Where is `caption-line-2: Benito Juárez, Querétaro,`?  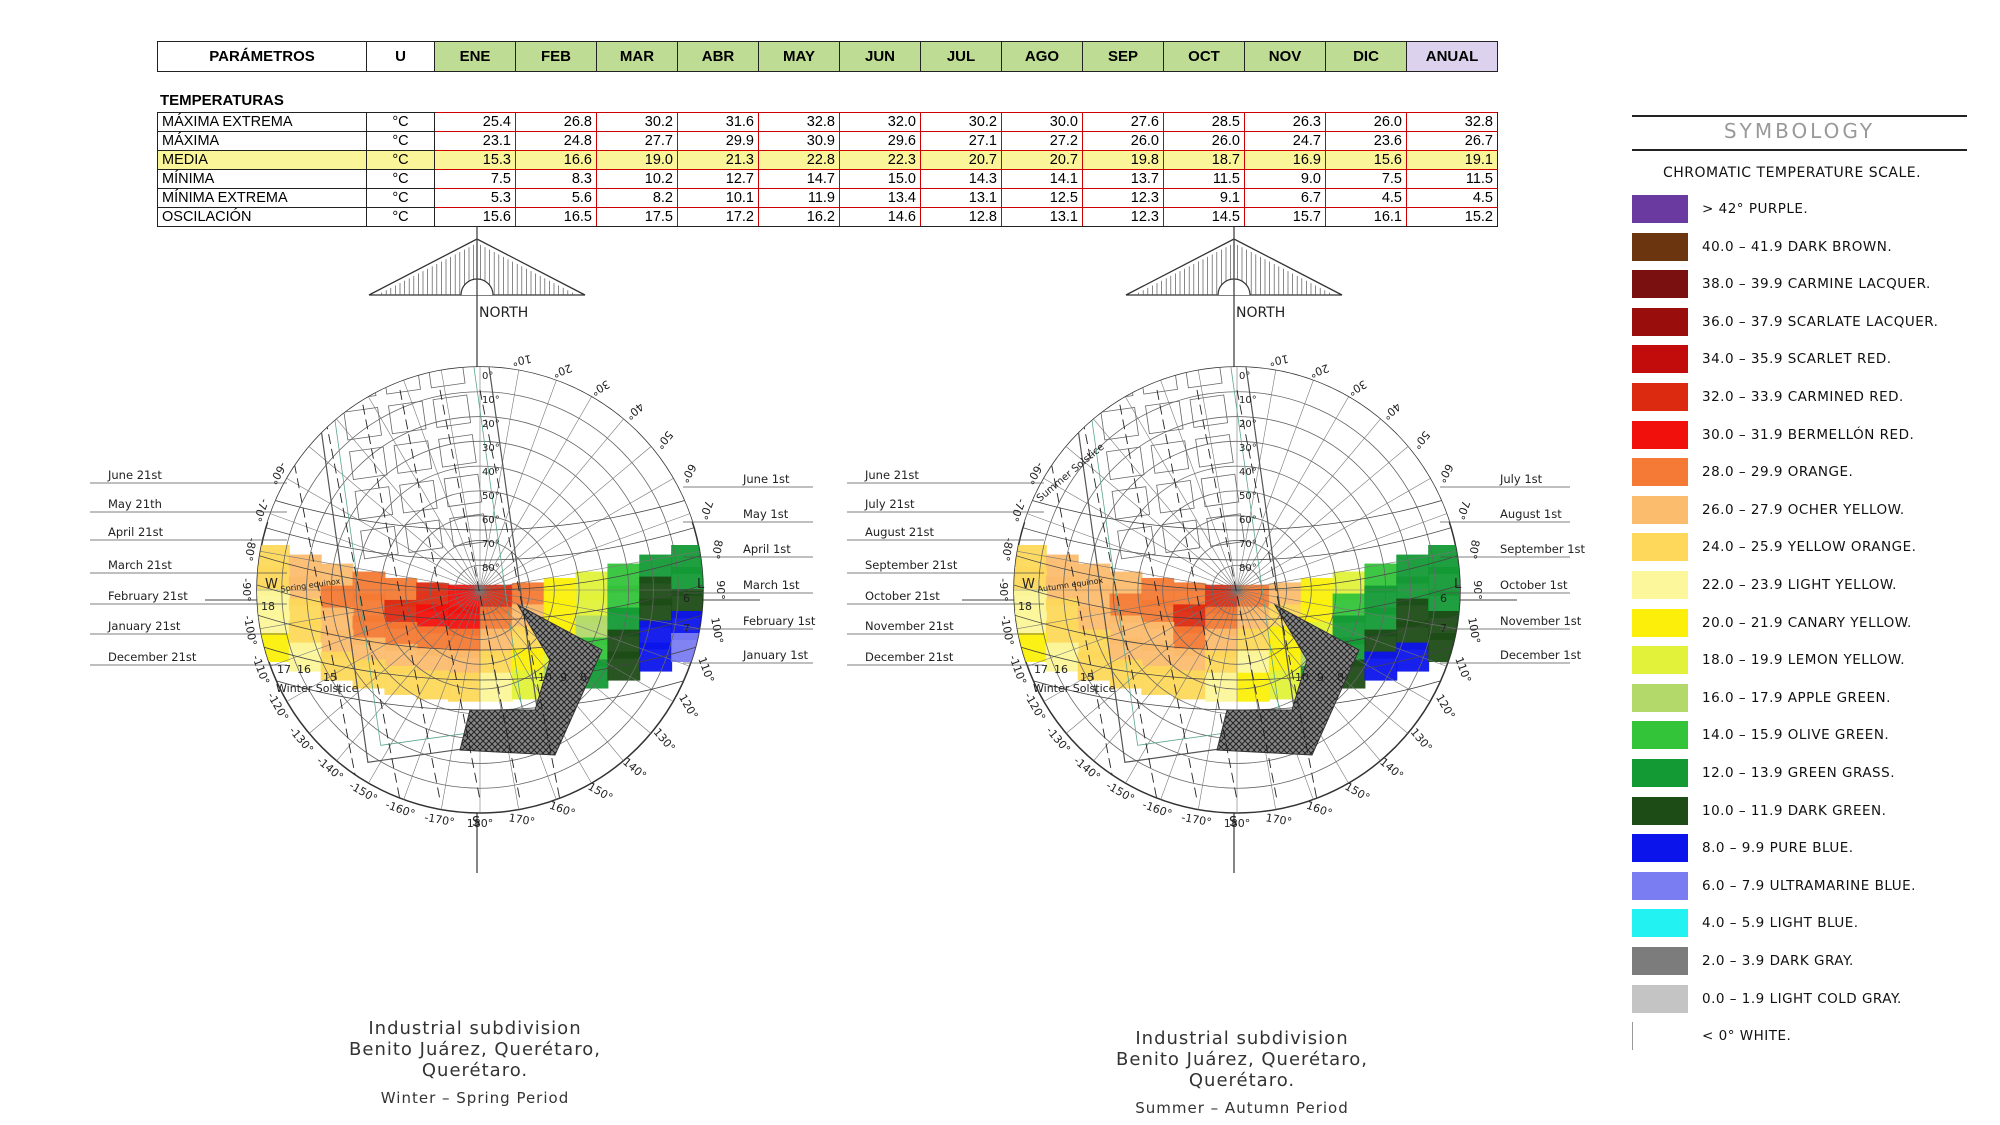
caption-line-2: Benito Juárez, Querétaro, is located at coordinates (1242, 1059).